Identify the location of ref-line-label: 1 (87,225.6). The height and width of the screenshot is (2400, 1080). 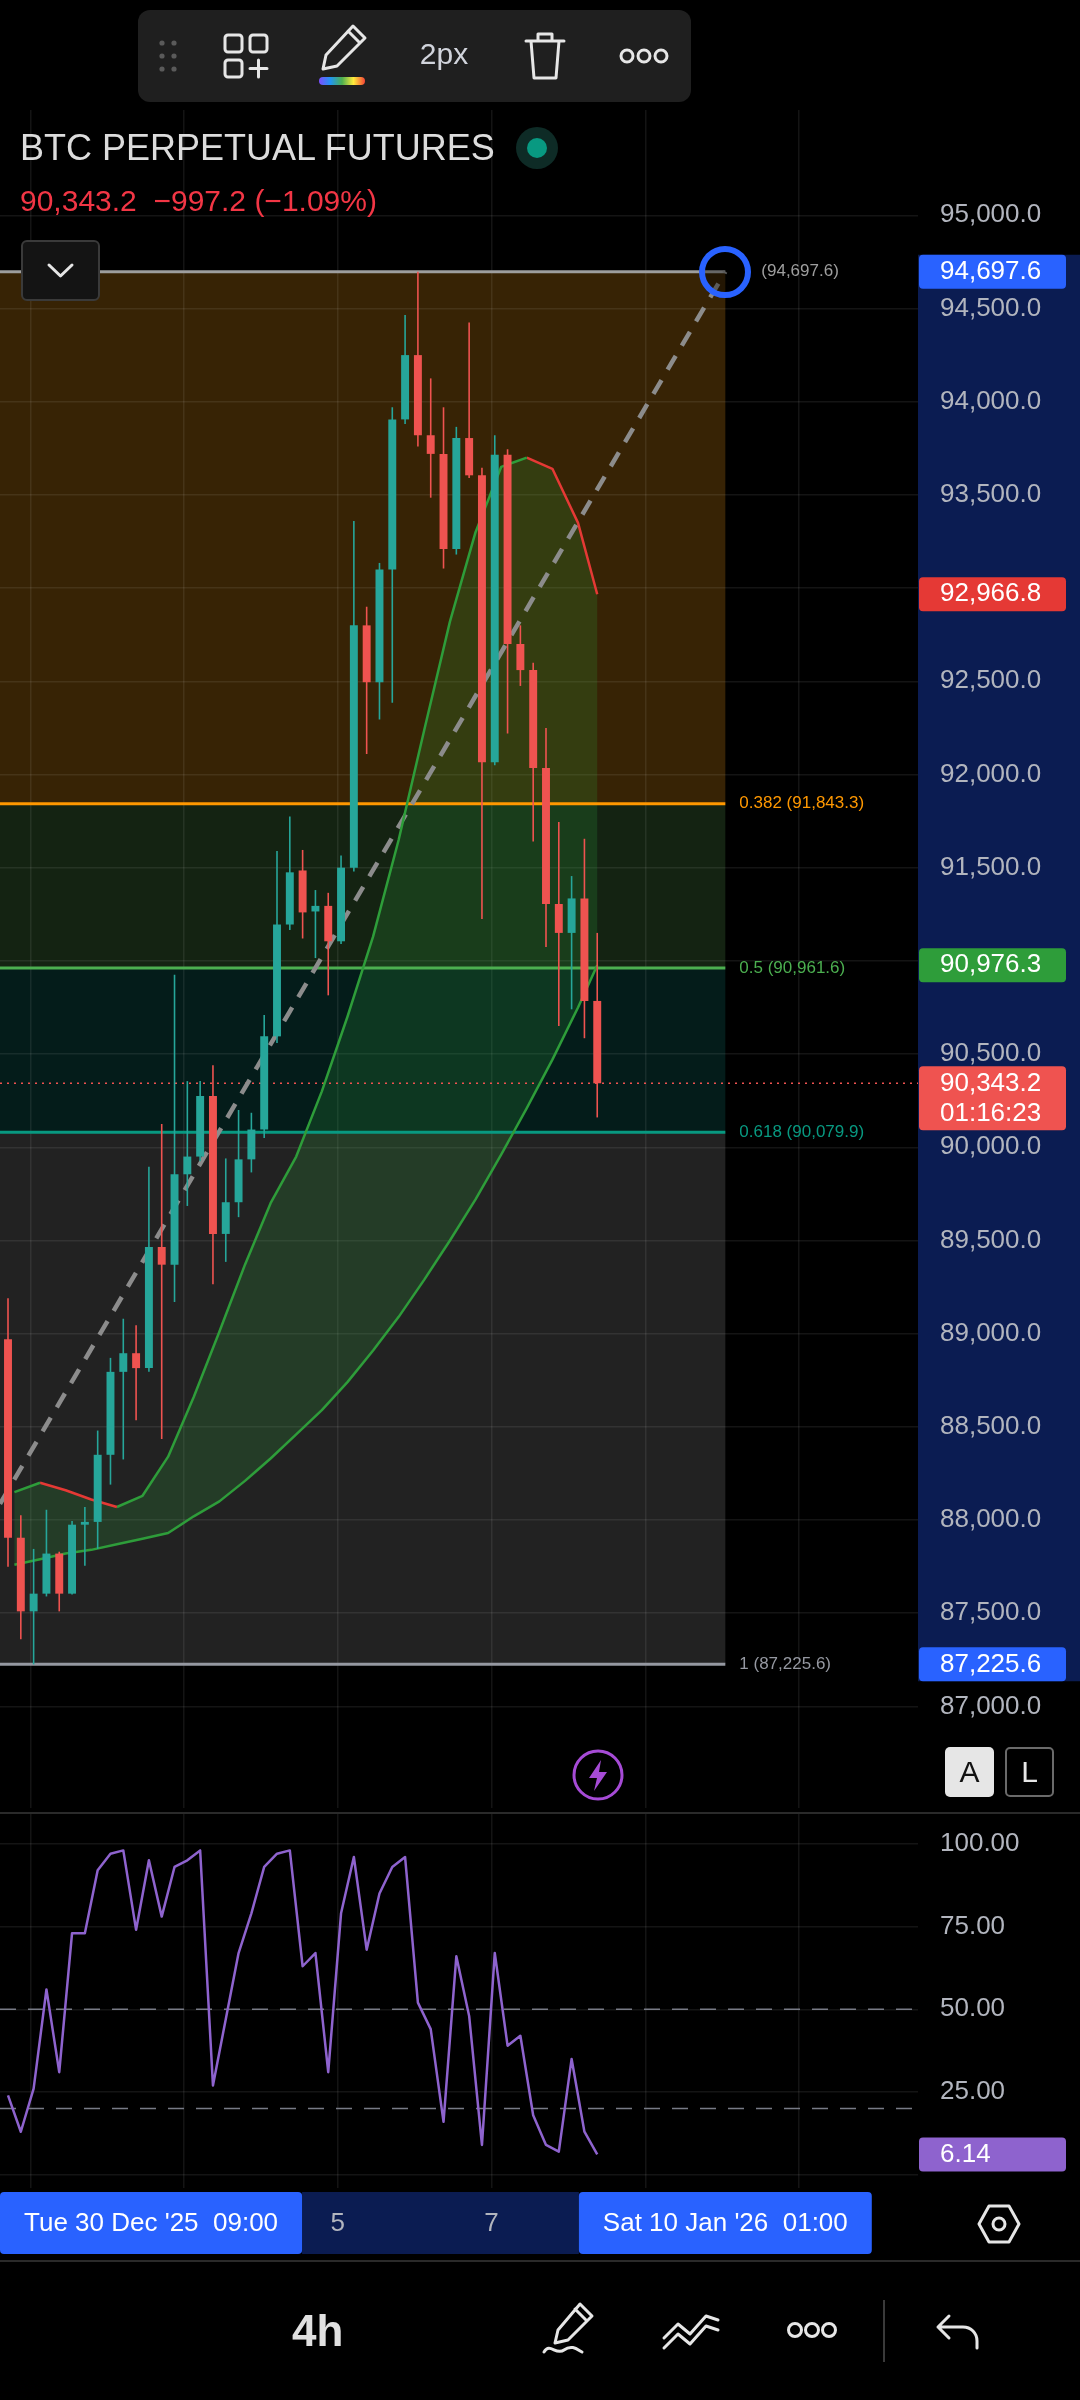
(785, 1664).